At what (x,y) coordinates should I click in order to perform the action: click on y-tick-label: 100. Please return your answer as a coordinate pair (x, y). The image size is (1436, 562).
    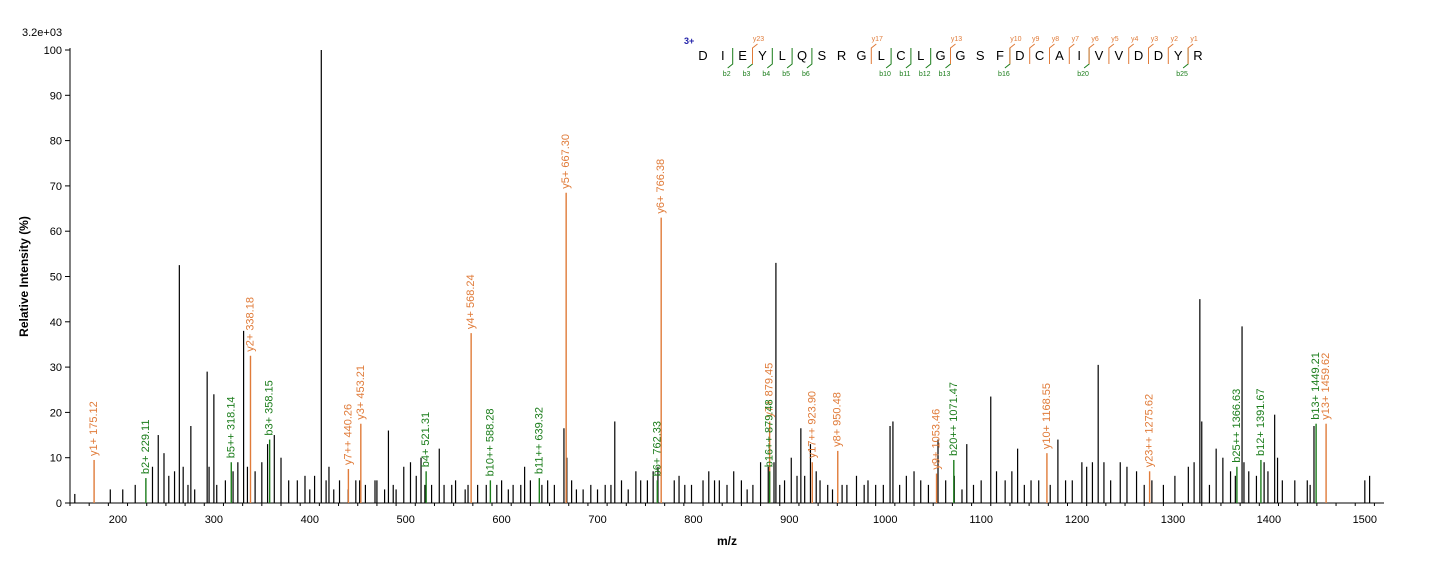
    Looking at the image, I should click on (53, 51).